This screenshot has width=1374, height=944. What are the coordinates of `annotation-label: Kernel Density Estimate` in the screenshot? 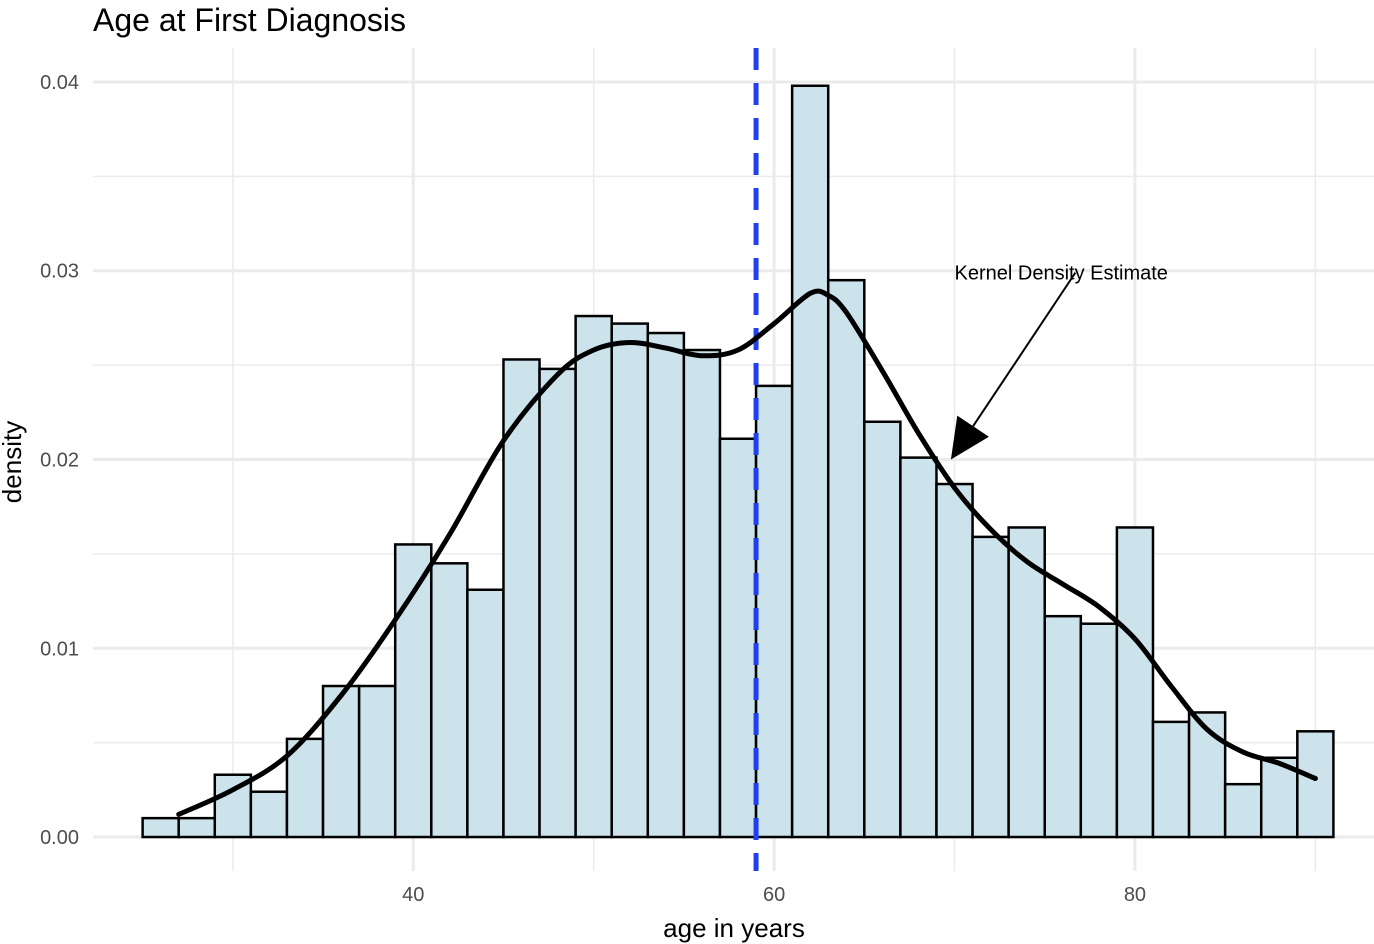 It's located at (1061, 274).